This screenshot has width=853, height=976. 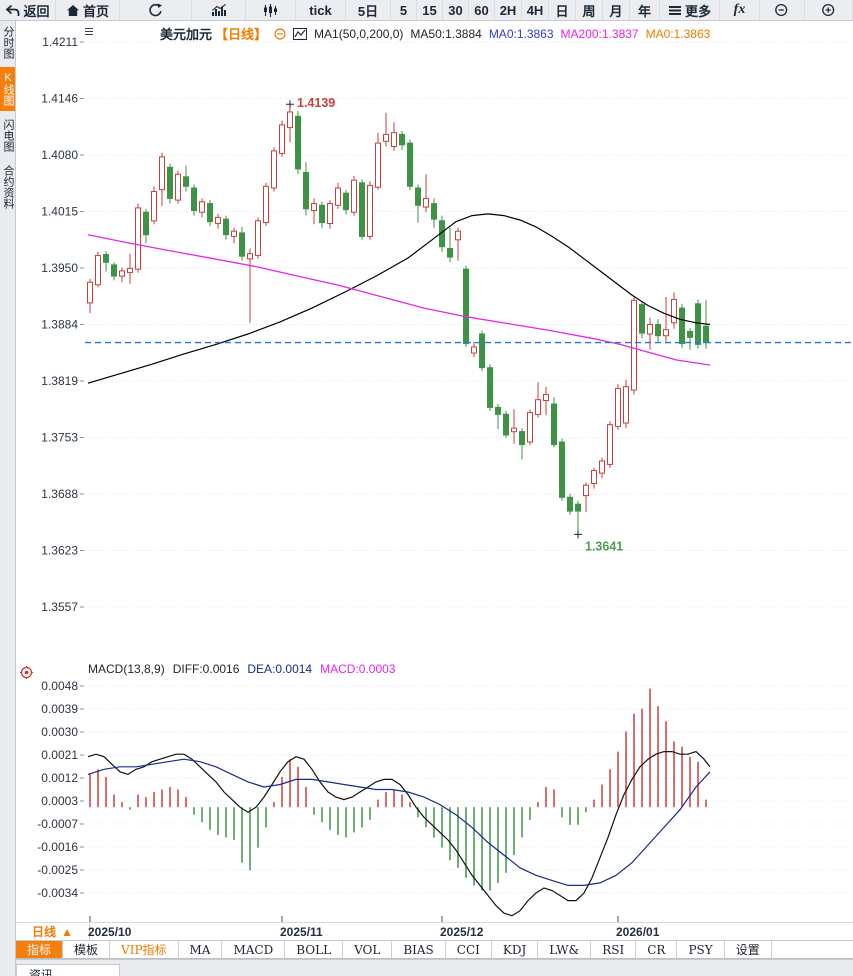 What do you see at coordinates (782, 10) in the screenshot?
I see `toolbar-zoom-out` at bounding box center [782, 10].